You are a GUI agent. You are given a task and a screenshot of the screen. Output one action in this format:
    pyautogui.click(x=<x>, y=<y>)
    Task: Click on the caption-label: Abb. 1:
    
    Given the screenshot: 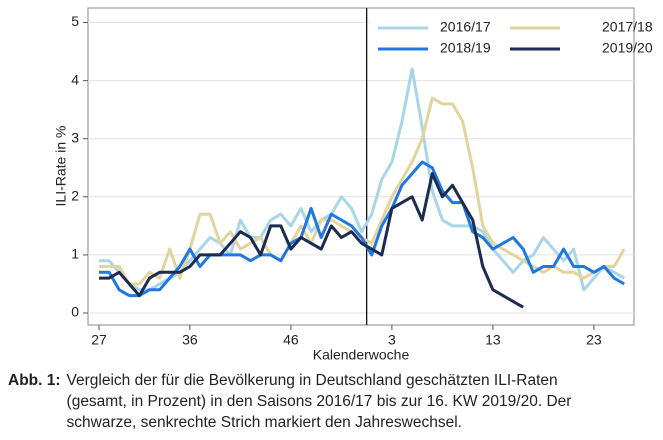 What is the action you would take?
    pyautogui.click(x=34, y=380)
    